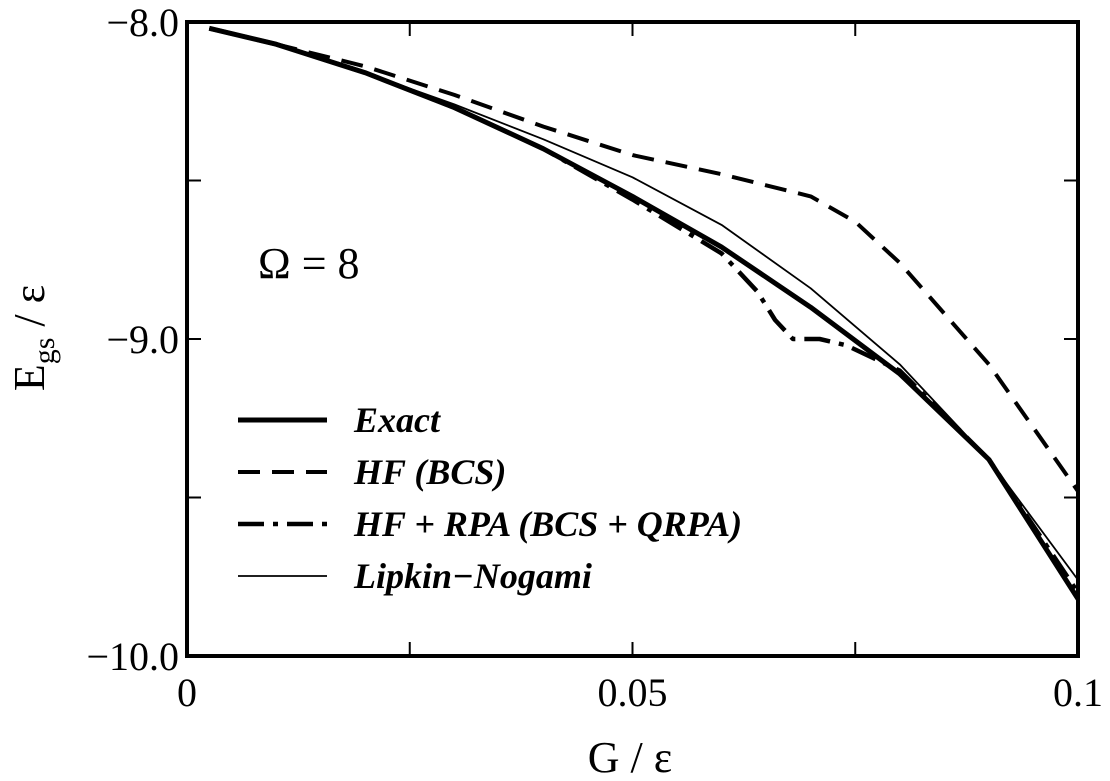 This screenshot has height=781, width=1110. I want to click on x-tick-label: 0.05, so click(633, 692).